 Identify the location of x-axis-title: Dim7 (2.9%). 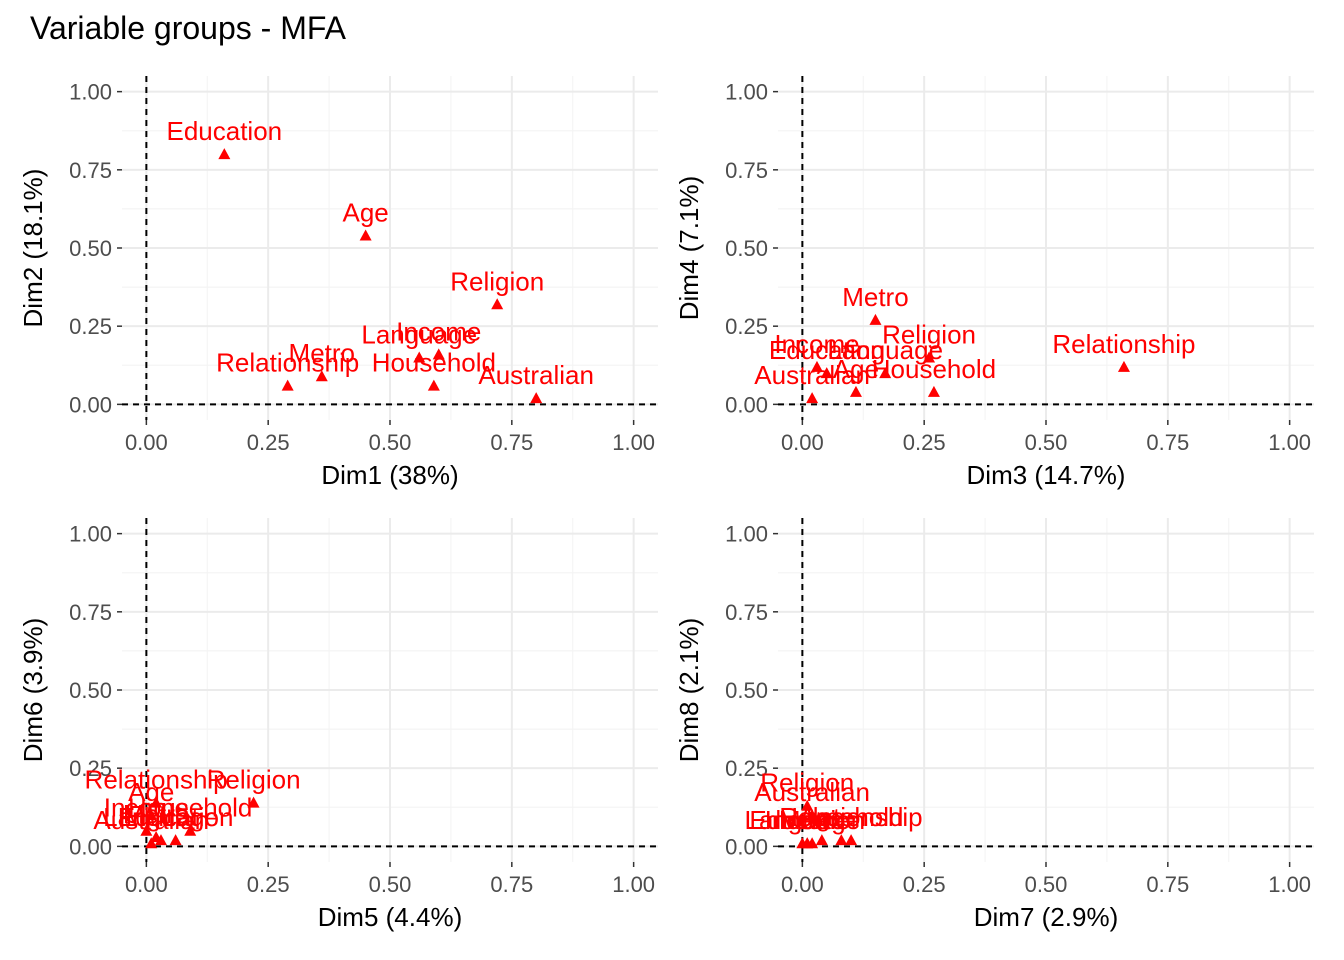
(1046, 917).